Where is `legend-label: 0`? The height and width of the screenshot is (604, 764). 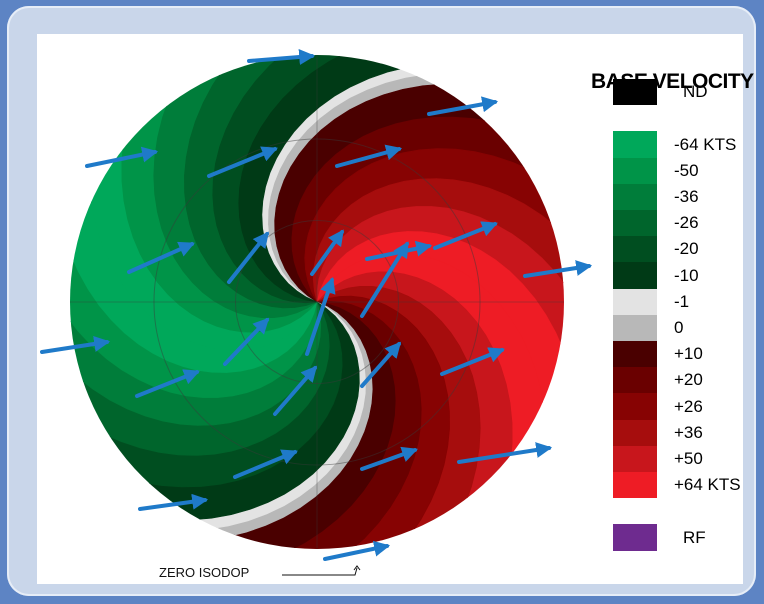
legend-label: 0 is located at coordinates (679, 327).